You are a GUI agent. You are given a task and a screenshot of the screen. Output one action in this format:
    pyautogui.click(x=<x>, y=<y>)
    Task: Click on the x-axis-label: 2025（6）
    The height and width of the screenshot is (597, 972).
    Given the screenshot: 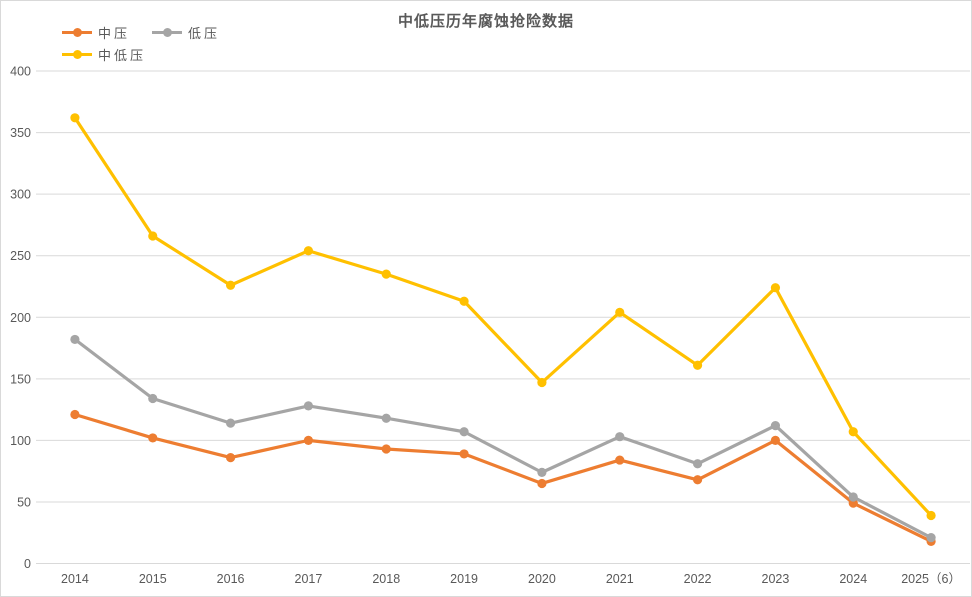 What is the action you would take?
    pyautogui.click(x=931, y=579)
    